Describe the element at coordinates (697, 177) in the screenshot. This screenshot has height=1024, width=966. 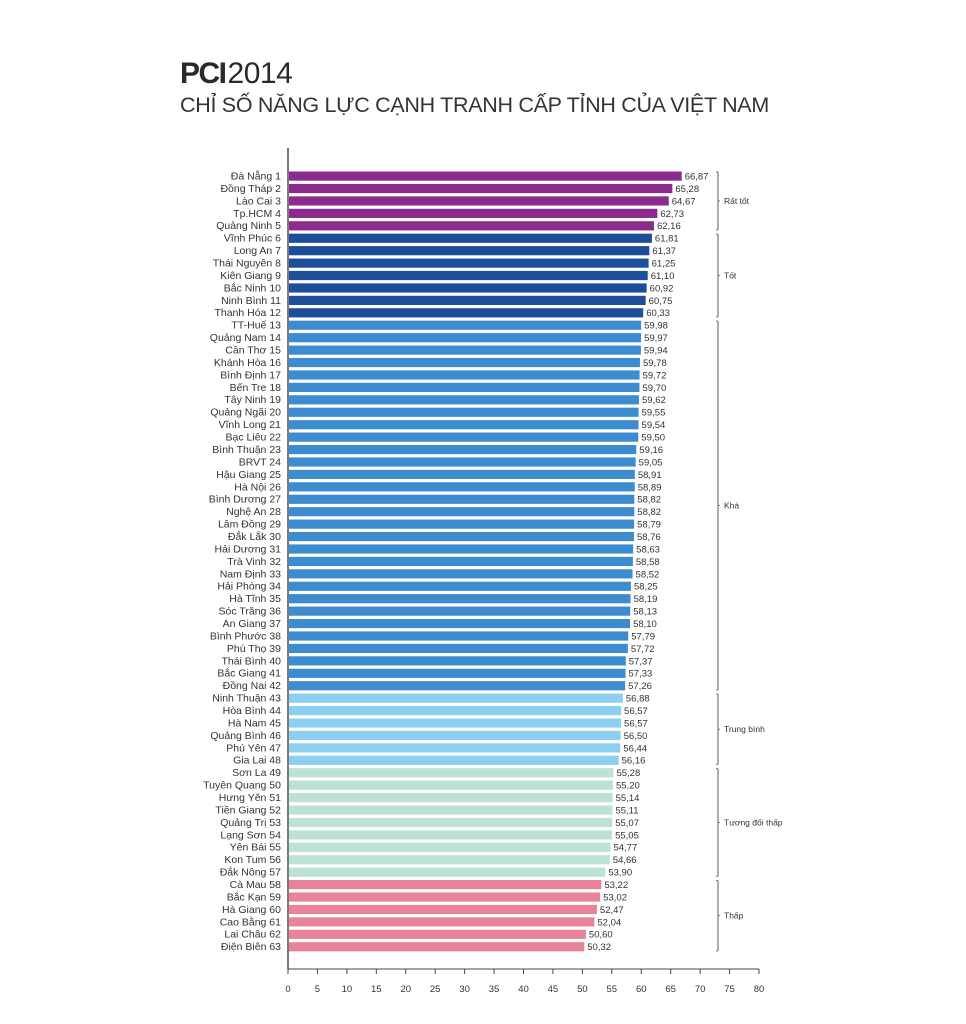
I see `data-label: 66,87` at that location.